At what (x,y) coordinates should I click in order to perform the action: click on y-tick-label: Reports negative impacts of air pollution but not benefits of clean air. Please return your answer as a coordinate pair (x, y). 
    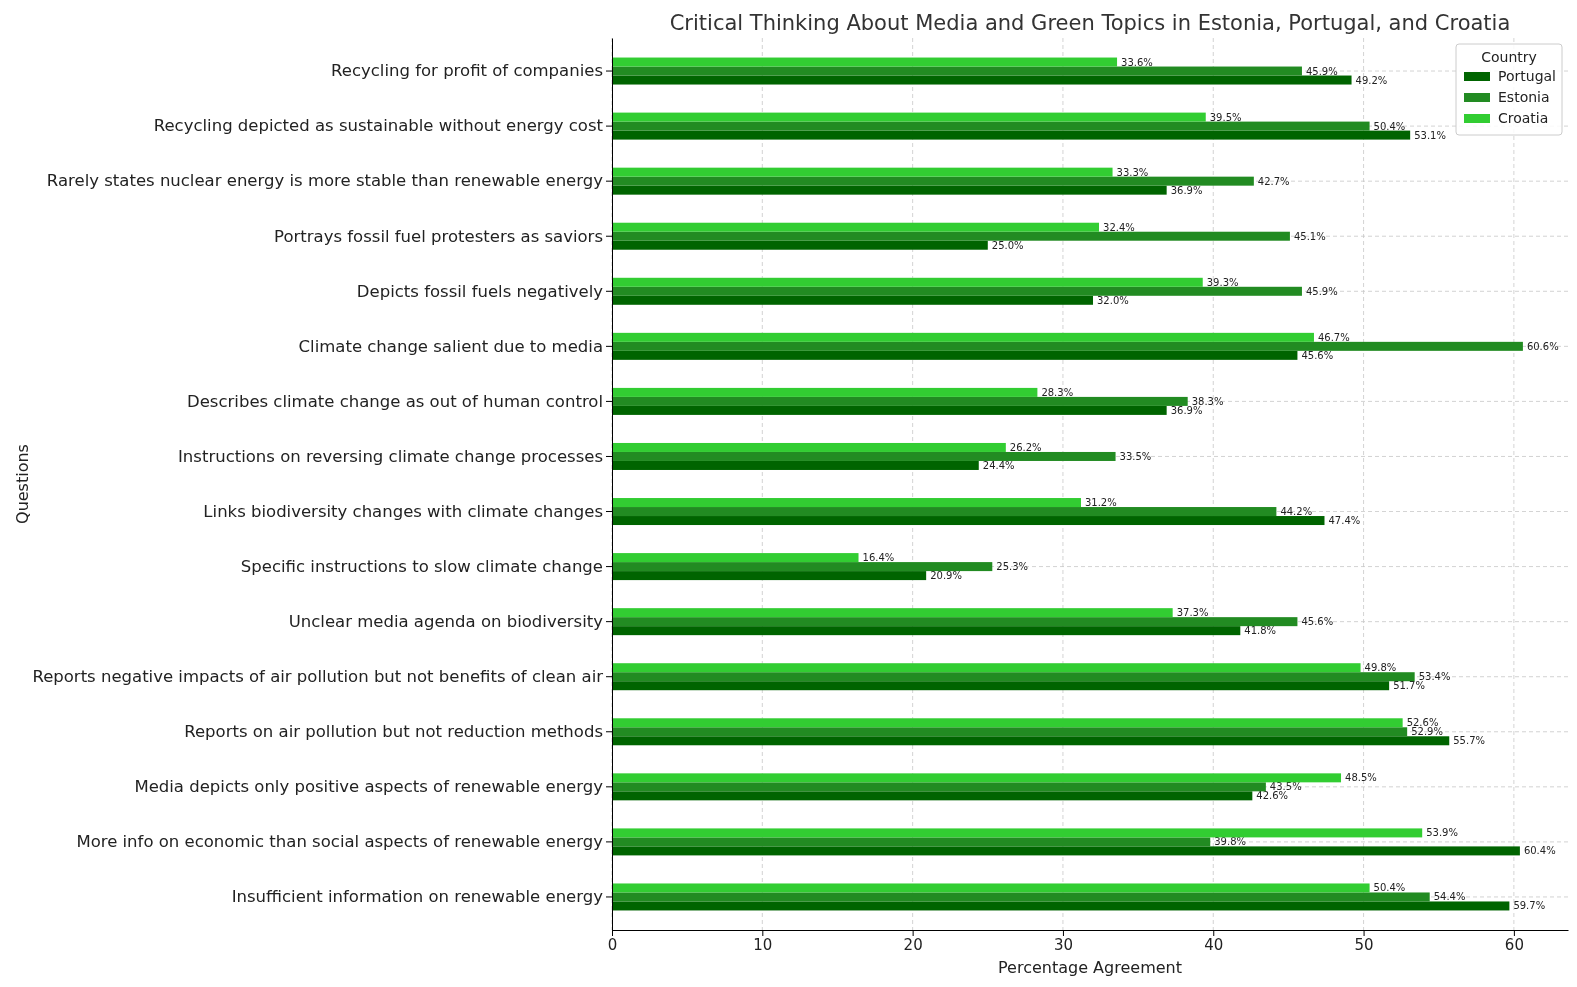
    Looking at the image, I should click on (318, 676).